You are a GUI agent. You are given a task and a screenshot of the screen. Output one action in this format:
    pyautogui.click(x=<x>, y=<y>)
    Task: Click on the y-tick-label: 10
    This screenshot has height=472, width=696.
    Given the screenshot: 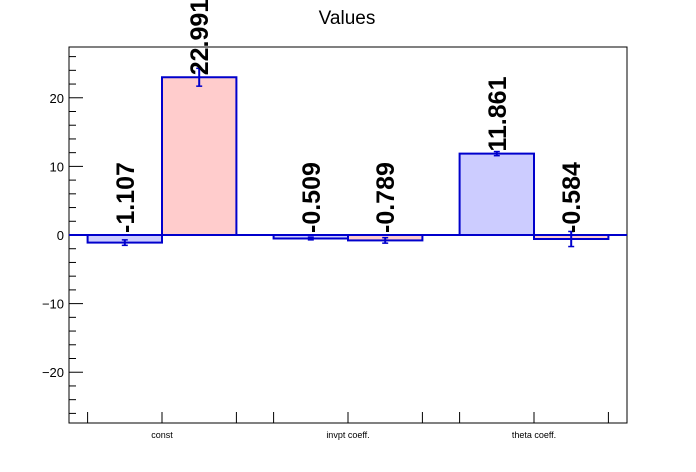 What is the action you would take?
    pyautogui.click(x=57, y=166)
    